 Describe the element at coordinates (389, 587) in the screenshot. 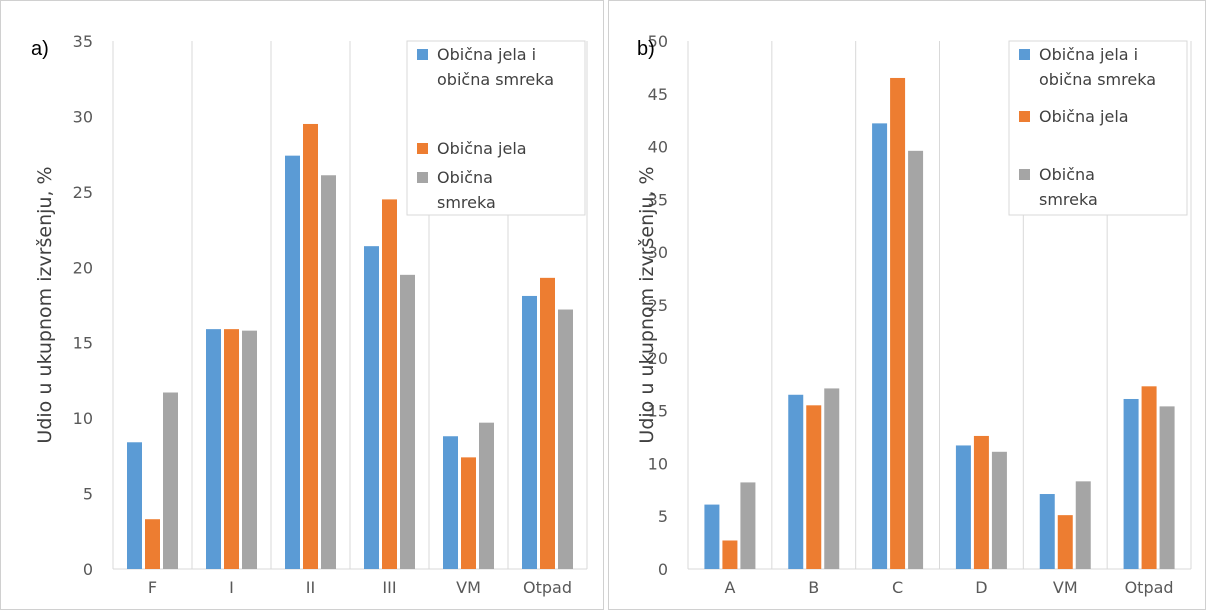

I see `x-tick-label: III` at that location.